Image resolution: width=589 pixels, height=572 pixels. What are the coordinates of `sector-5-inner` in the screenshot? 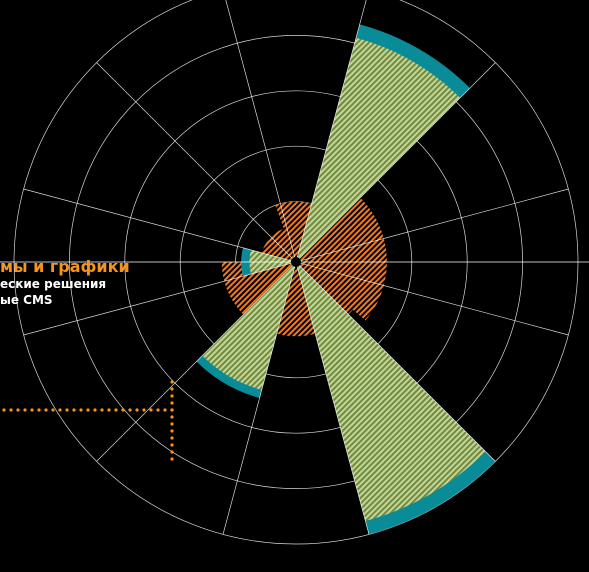 It's located at (391, 393).